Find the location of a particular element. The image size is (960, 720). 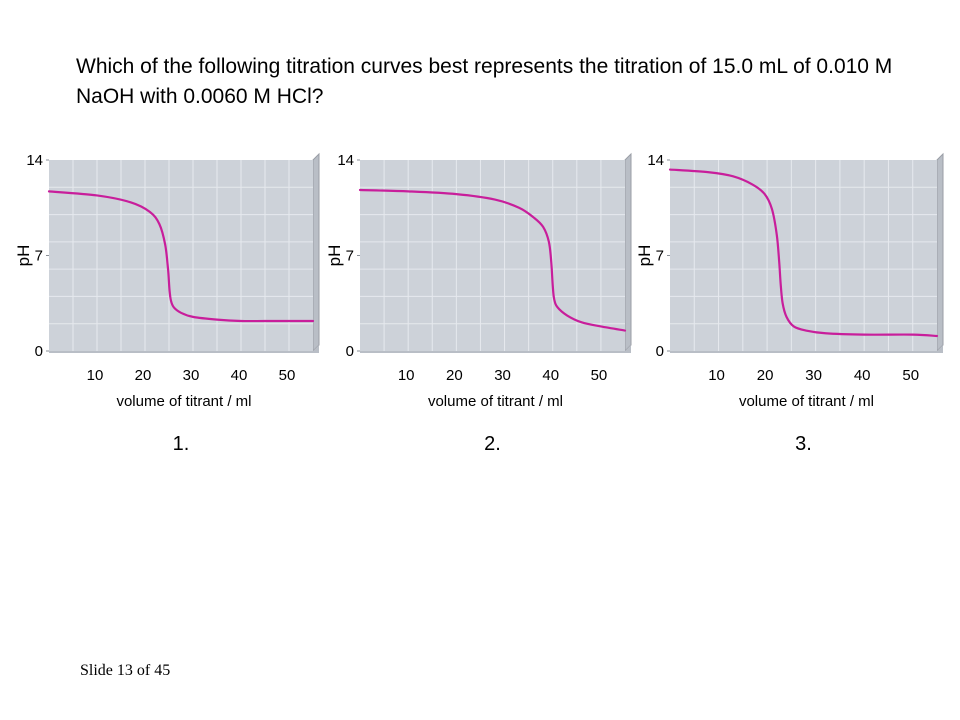

chart-panel-3: 0 7 14 pH 10 20 30 40 50 volume of titrant / ml 3. is located at coordinates (789, 303).